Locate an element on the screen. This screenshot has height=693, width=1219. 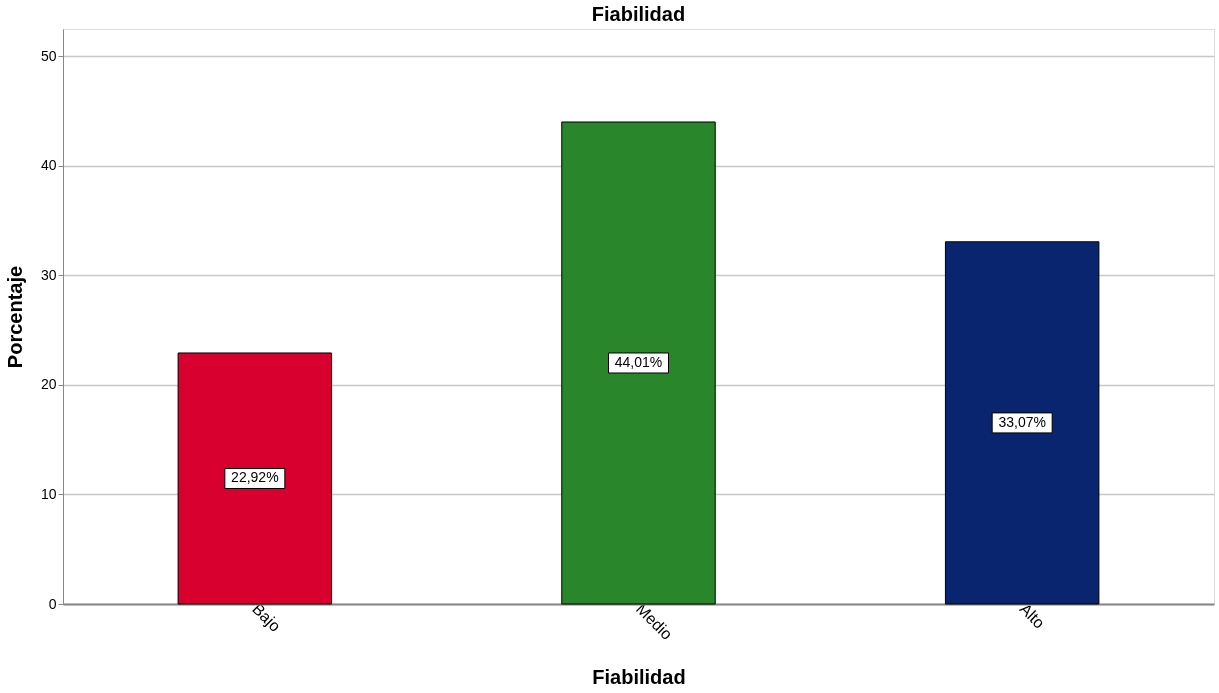
x-tick-label: Alto is located at coordinates (1032, 616).